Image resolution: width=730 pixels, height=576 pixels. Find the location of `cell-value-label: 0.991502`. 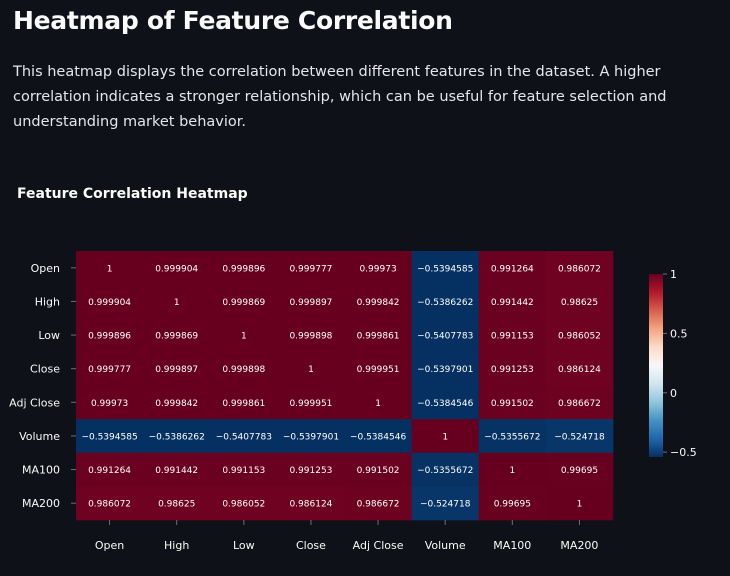

cell-value-label: 0.991502 is located at coordinates (378, 471).